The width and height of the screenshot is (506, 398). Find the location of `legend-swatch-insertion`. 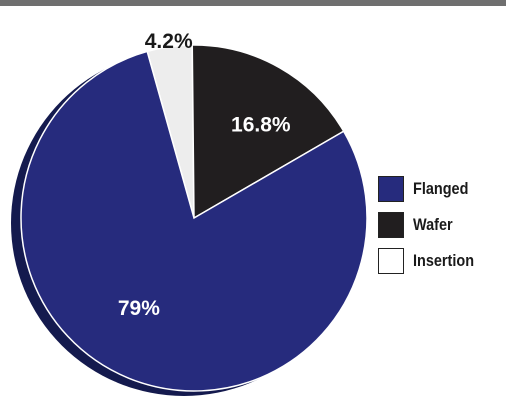

legend-swatch-insertion is located at coordinates (391, 261).